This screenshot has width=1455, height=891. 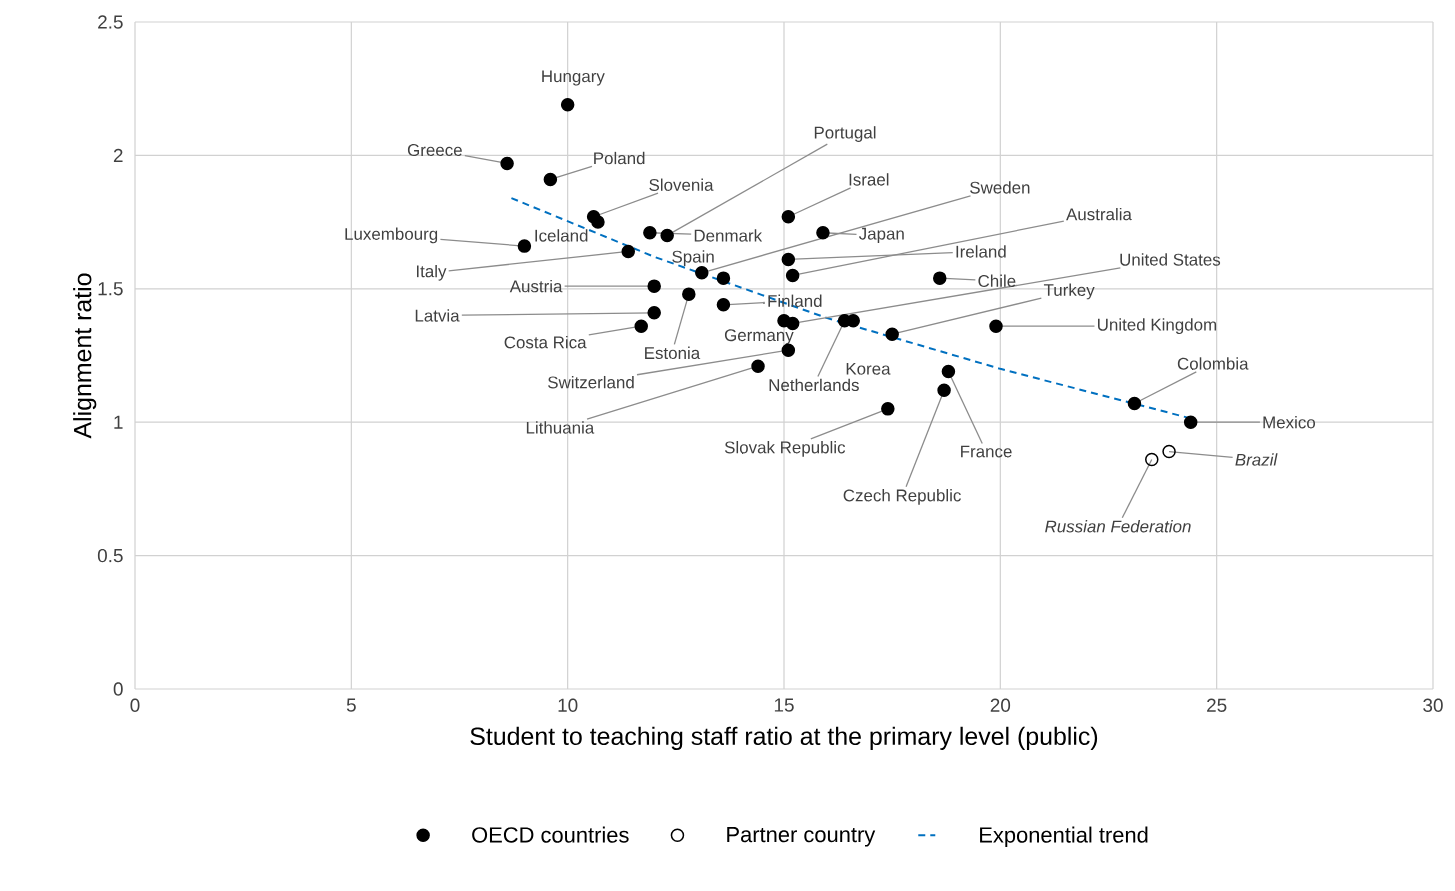 I want to click on x-tick-label: 10, so click(x=568, y=705).